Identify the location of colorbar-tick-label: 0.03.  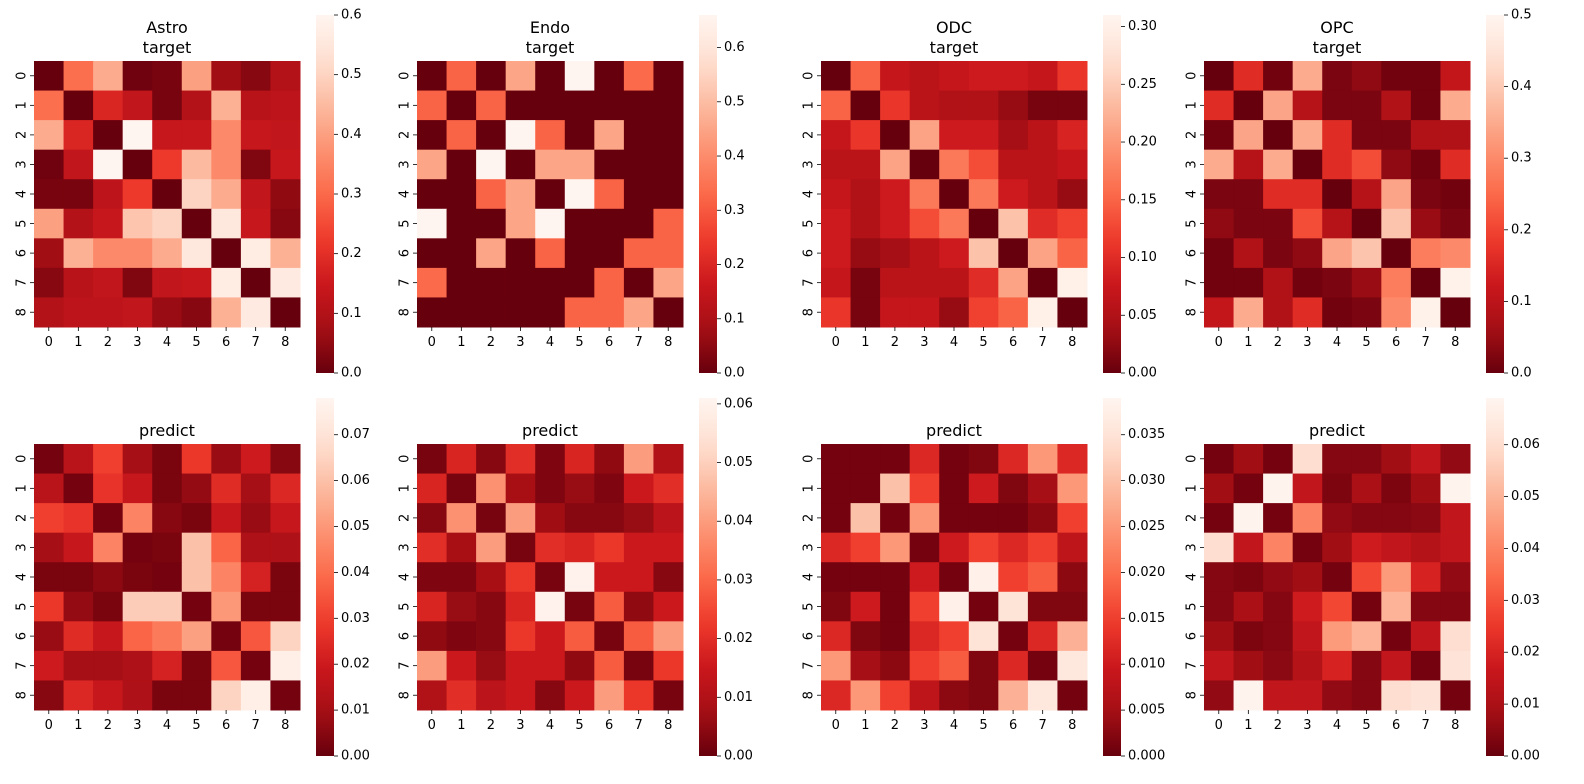
(355, 618).